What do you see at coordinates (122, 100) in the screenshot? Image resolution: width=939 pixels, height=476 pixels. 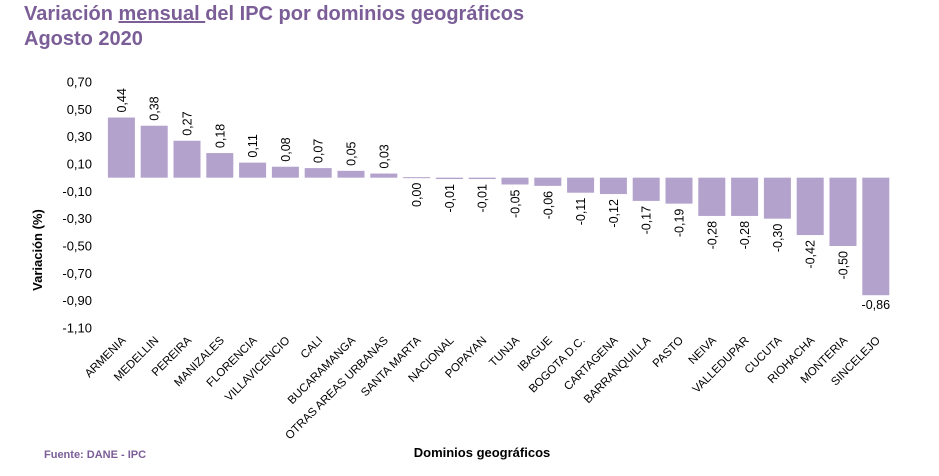 I see `data-label: 0,44` at bounding box center [122, 100].